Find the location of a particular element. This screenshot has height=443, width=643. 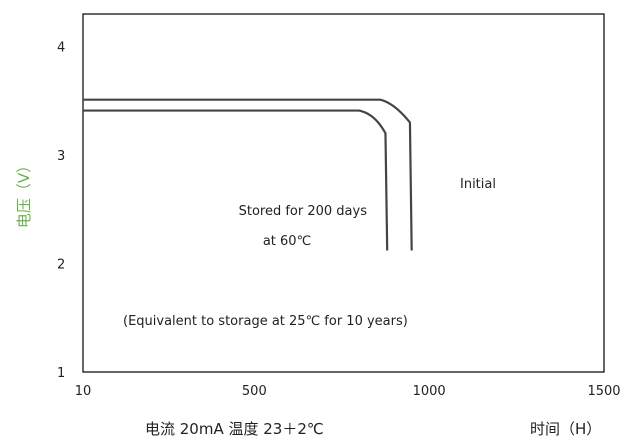

x-axis-label-time: 时间（H） is located at coordinates (565, 429).